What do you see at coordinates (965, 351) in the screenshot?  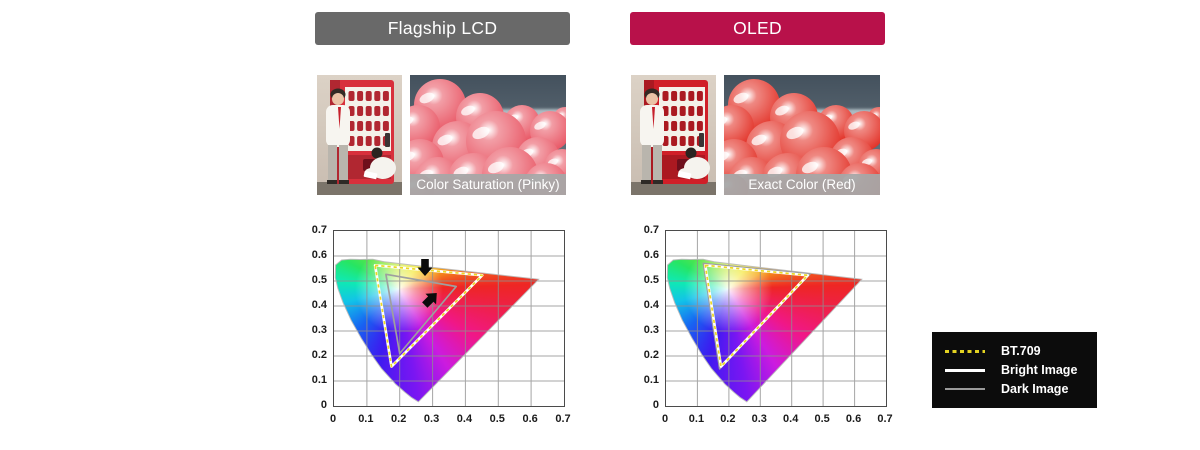 I see `bt709-line-sample` at bounding box center [965, 351].